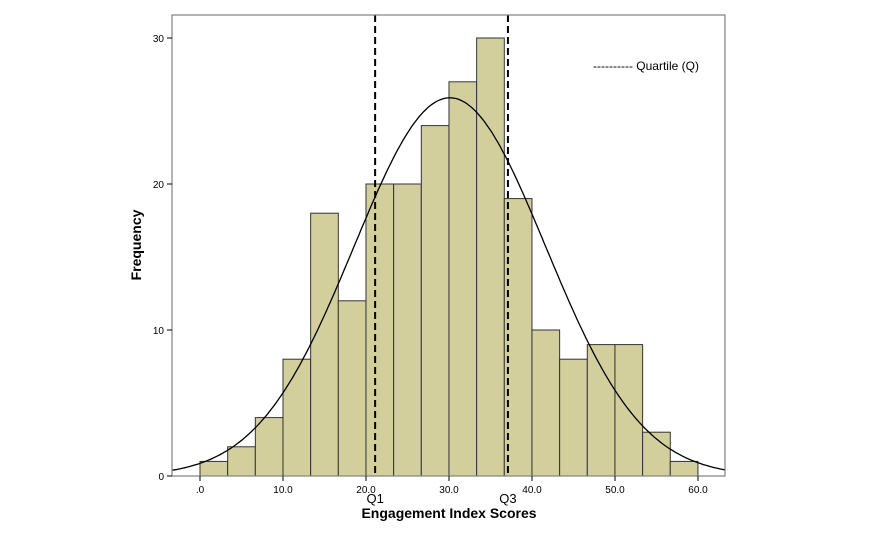 This screenshot has height=542, width=875. I want to click on quartile-label-q1: Q1, so click(374, 498).